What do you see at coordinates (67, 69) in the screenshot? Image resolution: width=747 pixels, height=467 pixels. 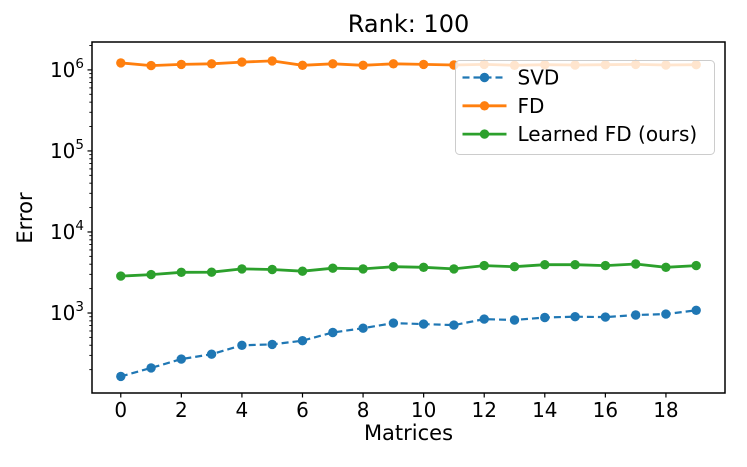 I see `y-tick-label: 10⁶` at bounding box center [67, 69].